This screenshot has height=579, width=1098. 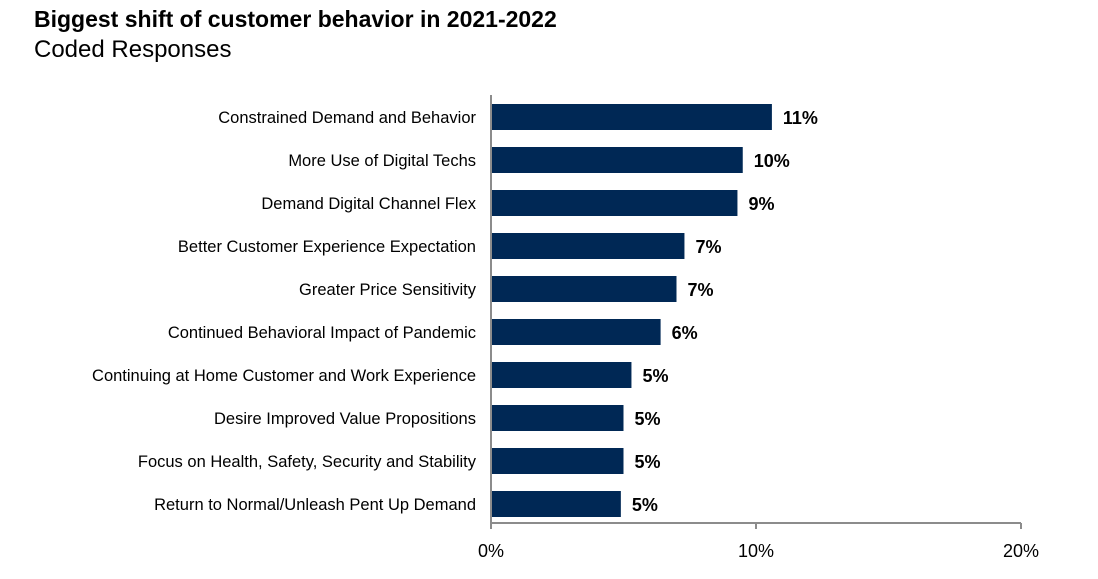 I want to click on category-label: Greater Price Sensitivity, so click(x=388, y=290).